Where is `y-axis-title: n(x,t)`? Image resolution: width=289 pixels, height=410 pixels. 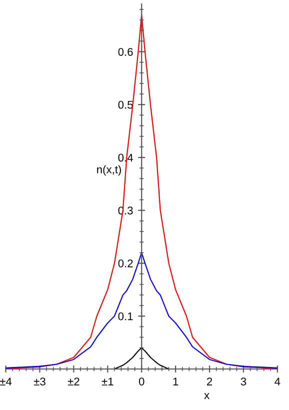 y-axis-title: n(x,t) is located at coordinates (109, 170).